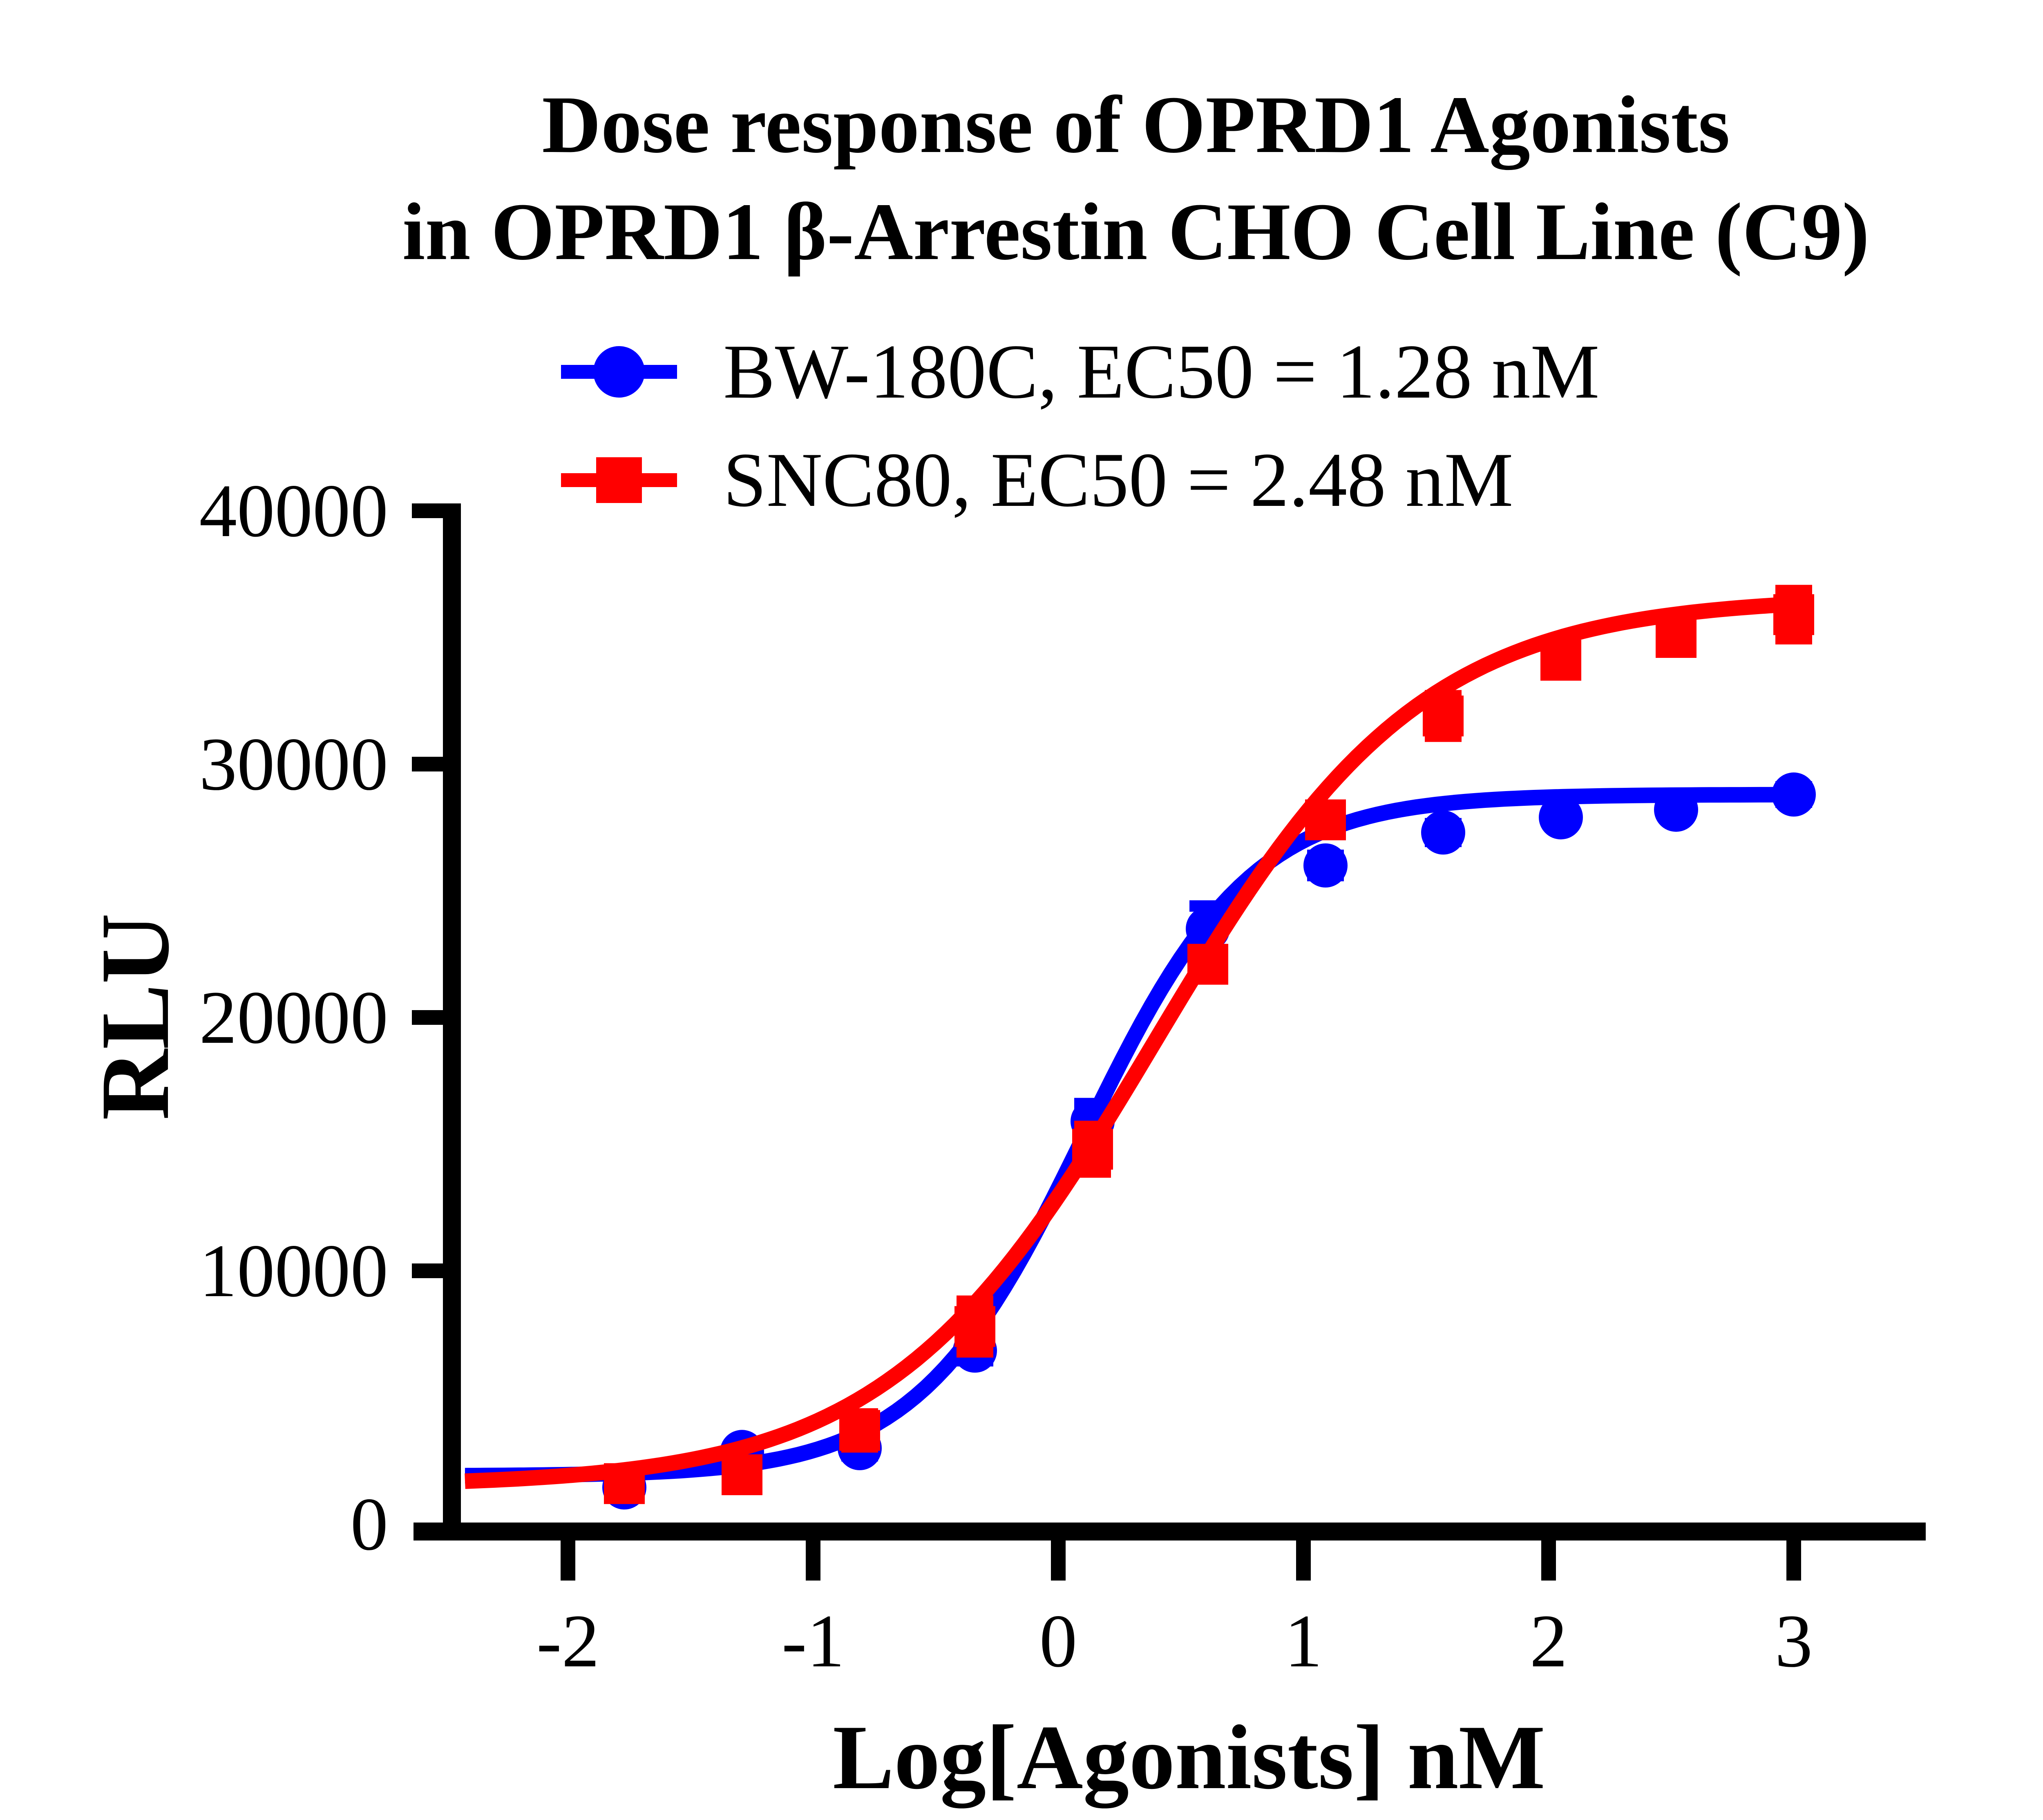 The height and width of the screenshot is (1820, 2043). What do you see at coordinates (619, 372) in the screenshot?
I see `circle-marker-icon` at bounding box center [619, 372].